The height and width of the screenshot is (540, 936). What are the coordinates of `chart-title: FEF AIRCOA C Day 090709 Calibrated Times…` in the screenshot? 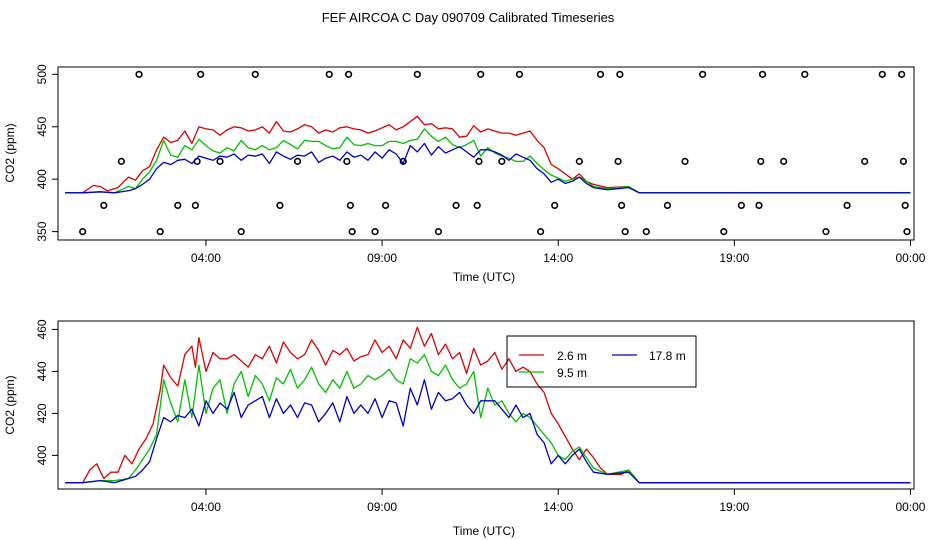 It's located at (468, 17).